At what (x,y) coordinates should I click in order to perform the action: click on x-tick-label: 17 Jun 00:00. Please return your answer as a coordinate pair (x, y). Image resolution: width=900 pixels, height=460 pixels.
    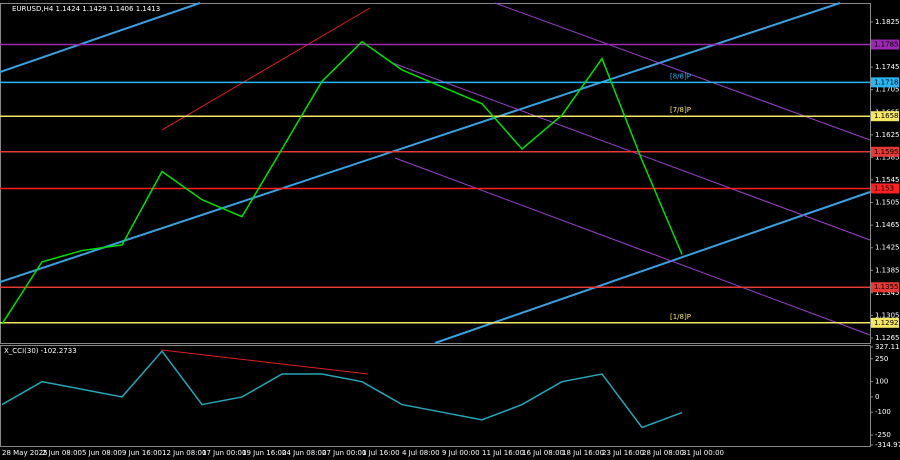
    Looking at the image, I should click on (224, 453).